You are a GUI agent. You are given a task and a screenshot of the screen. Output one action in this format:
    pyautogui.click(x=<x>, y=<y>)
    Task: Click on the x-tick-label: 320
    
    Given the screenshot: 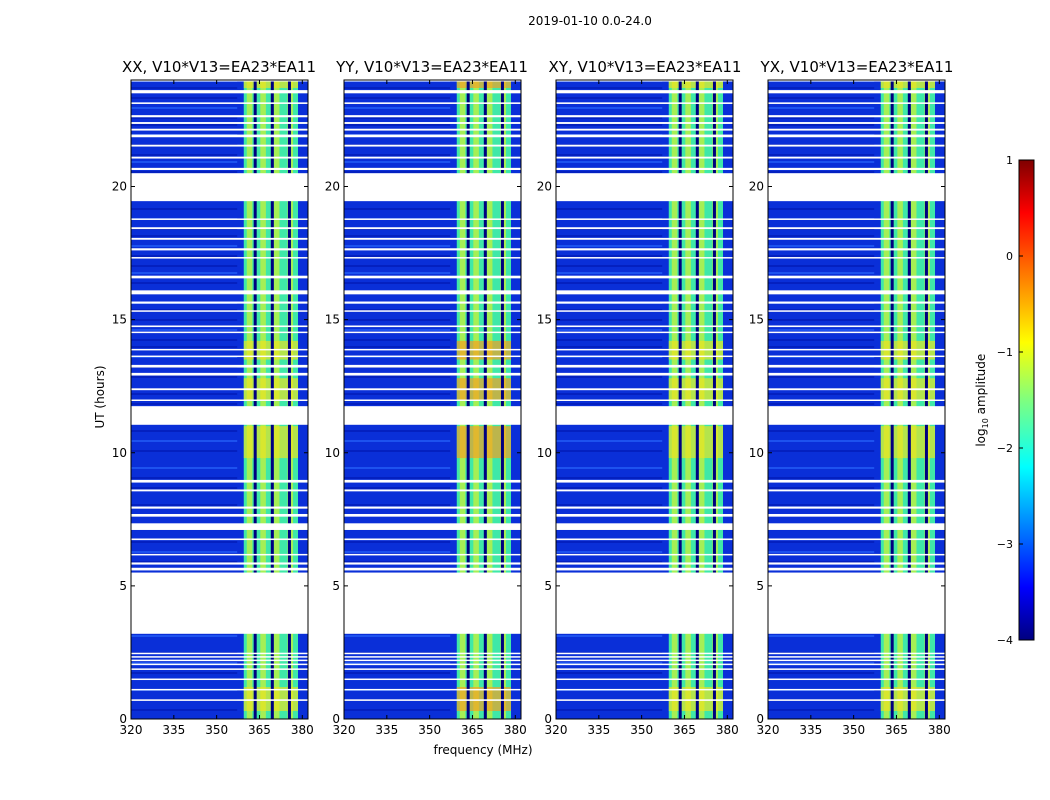 What is the action you would take?
    pyautogui.click(x=768, y=730)
    